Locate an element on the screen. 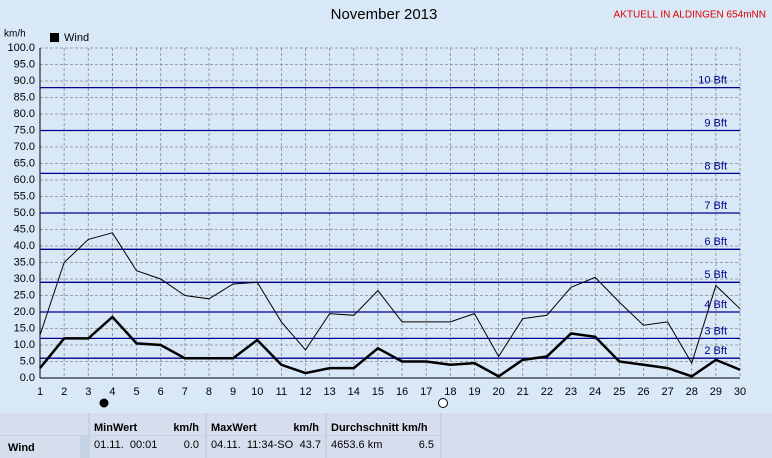 The width and height of the screenshot is (772, 458). data-line is located at coordinates (390, 346).